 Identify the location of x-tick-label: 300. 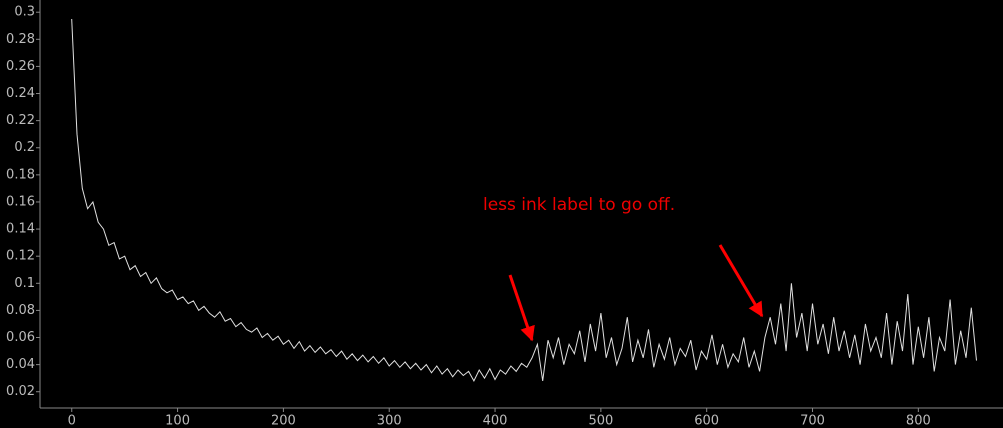
(389, 421).